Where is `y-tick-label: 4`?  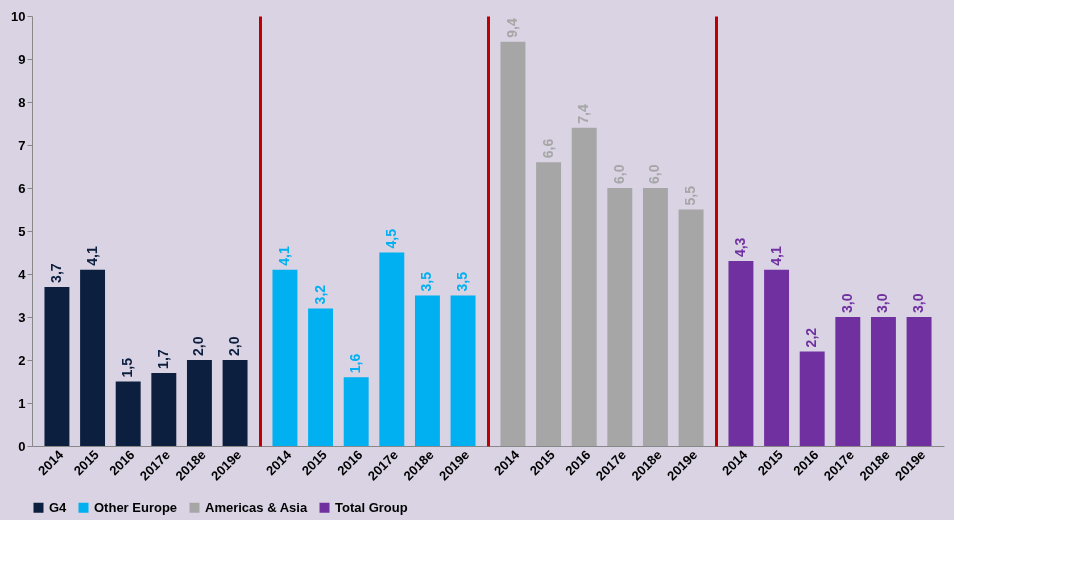
y-tick-label: 4 is located at coordinates (22, 274).